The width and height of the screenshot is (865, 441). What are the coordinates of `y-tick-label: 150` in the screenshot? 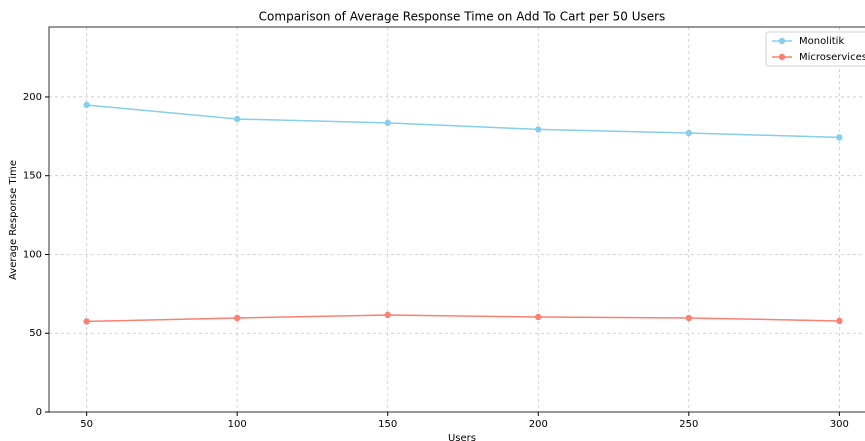 It's located at (32, 176).